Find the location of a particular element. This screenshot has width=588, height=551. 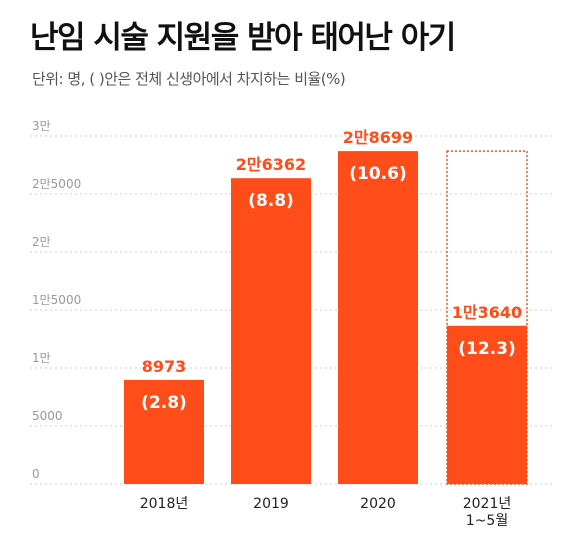

value-label: 2만6362 is located at coordinates (271, 164).